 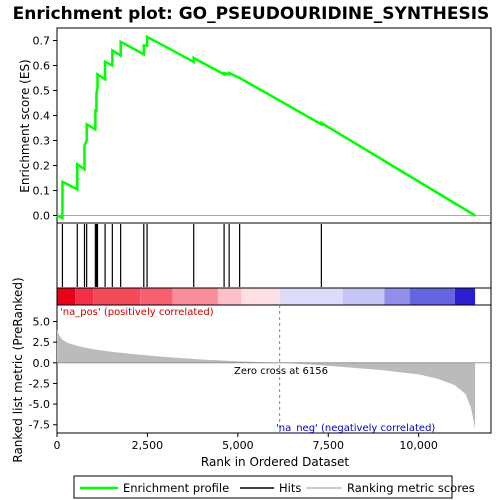 What do you see at coordinates (42, 322) in the screenshot?
I see `rank-y-tick-label: 5.0` at bounding box center [42, 322].